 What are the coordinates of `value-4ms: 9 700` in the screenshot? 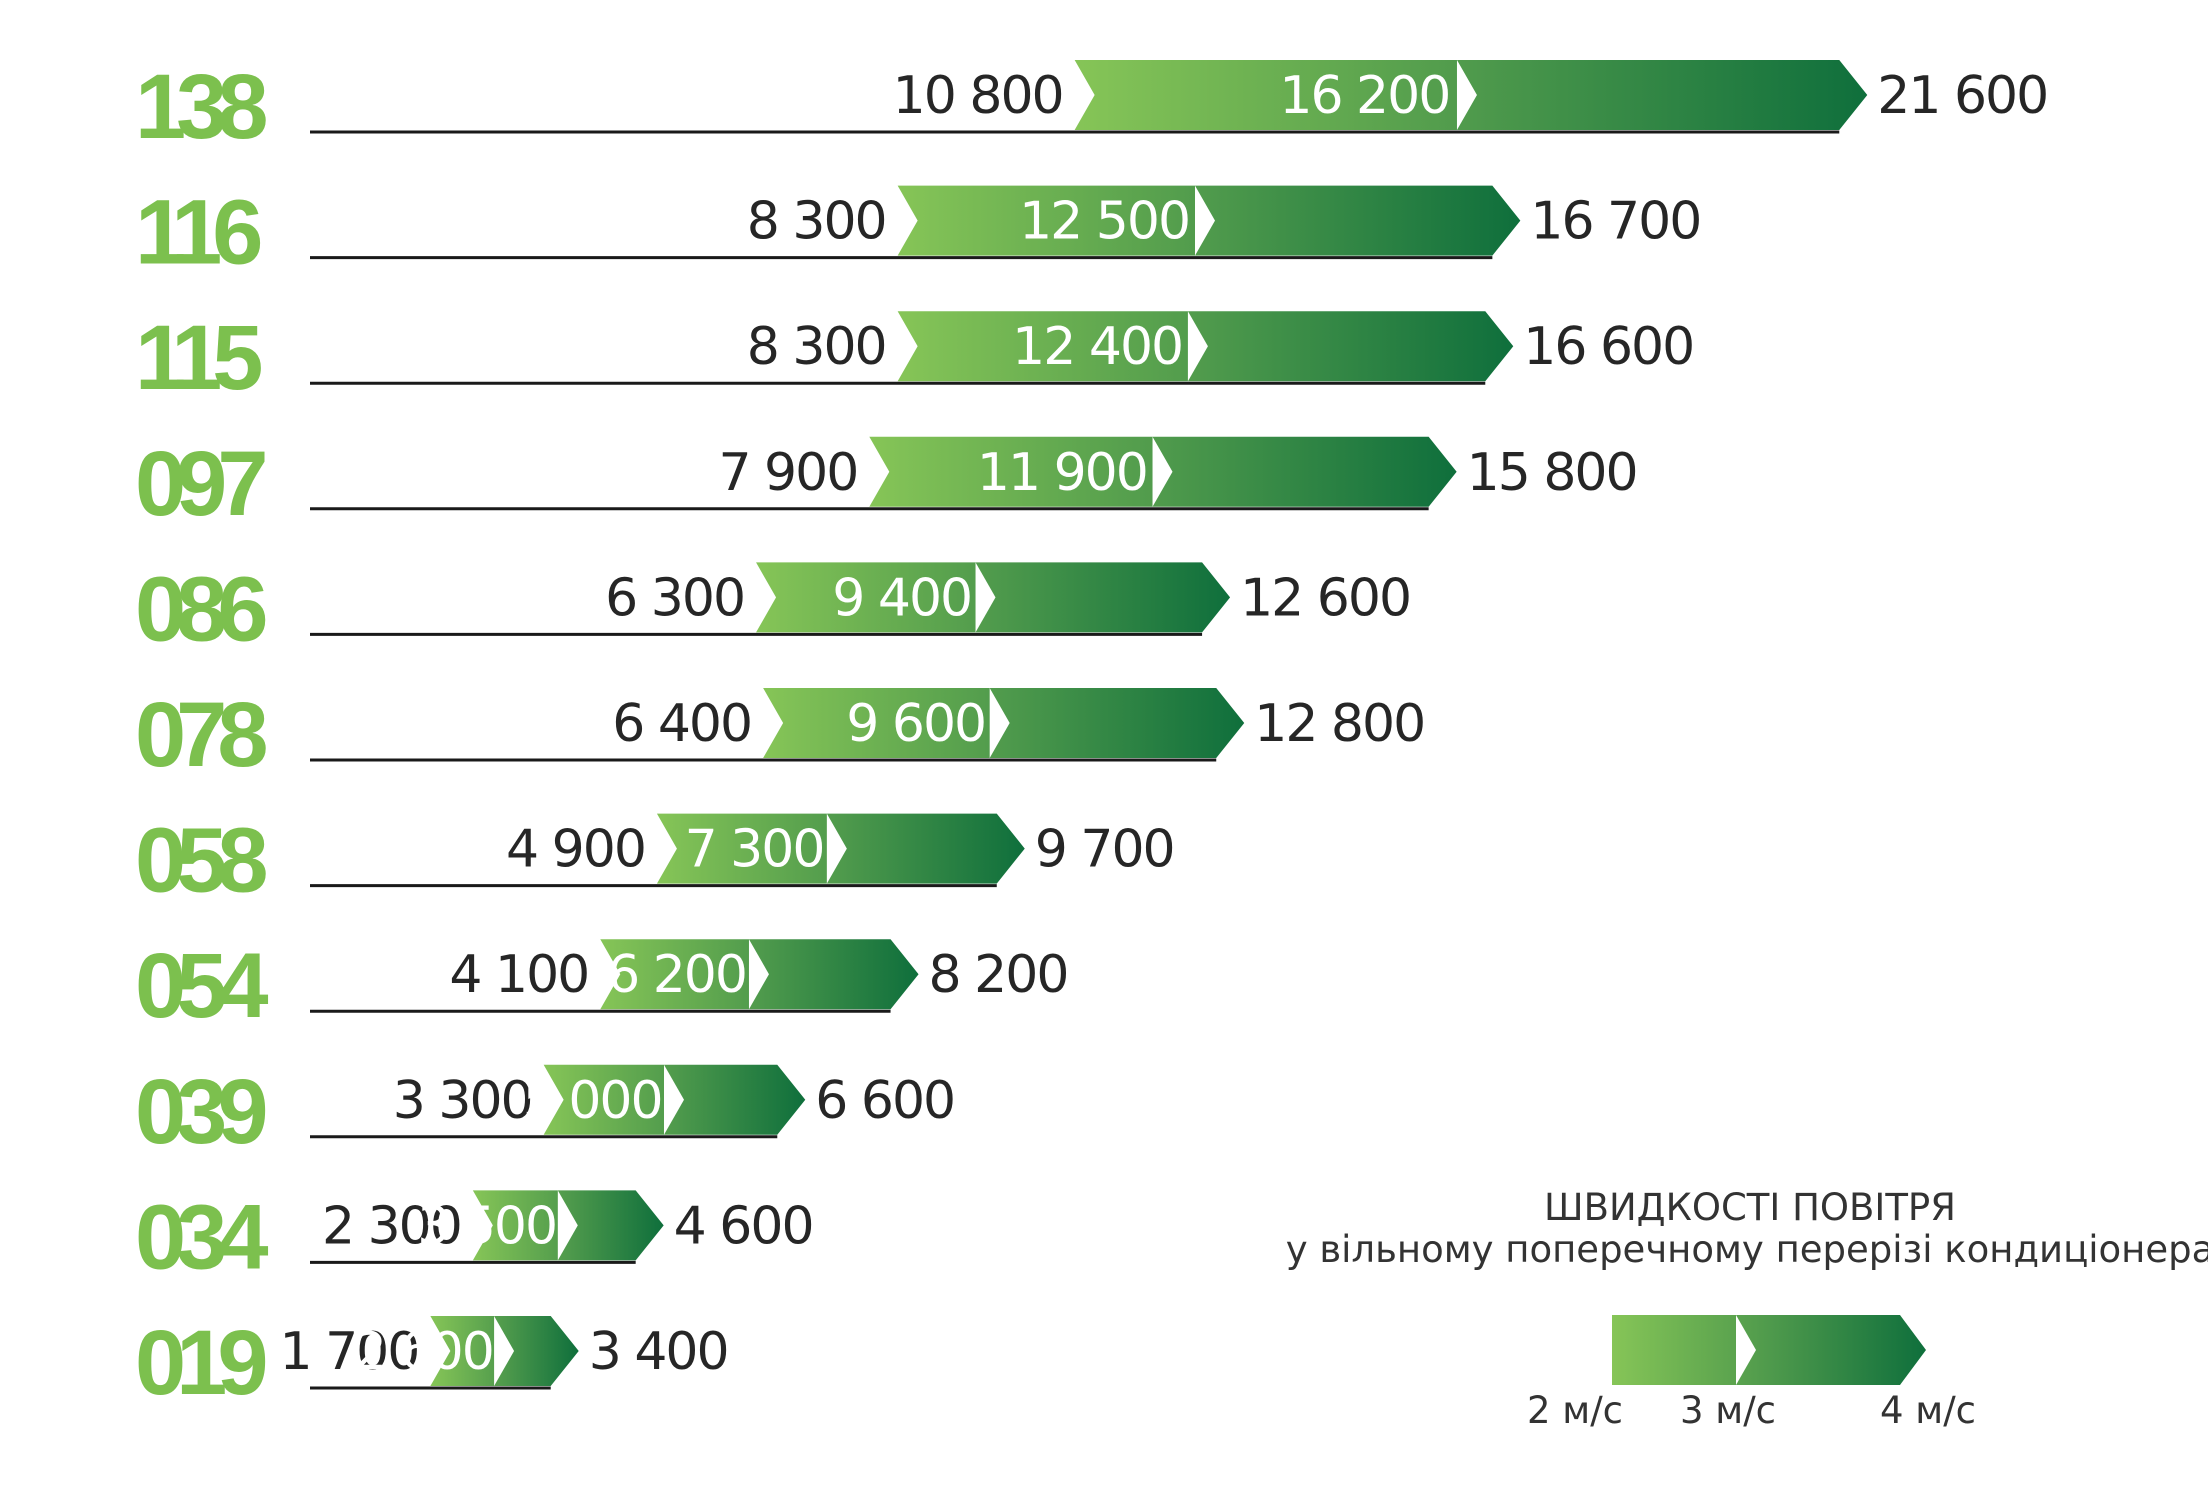 It's located at (1104, 850).